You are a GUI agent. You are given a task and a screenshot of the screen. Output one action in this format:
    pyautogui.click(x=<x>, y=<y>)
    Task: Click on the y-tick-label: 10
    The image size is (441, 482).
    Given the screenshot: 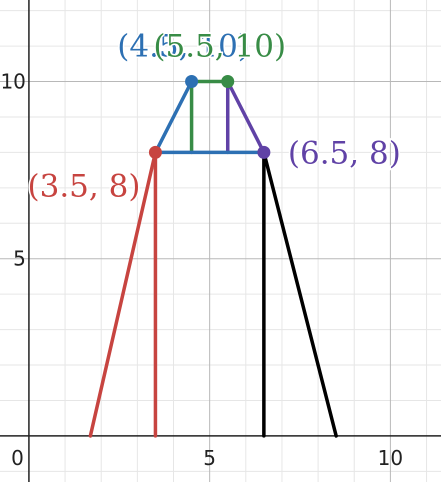 What is the action you would take?
    pyautogui.click(x=12, y=82)
    